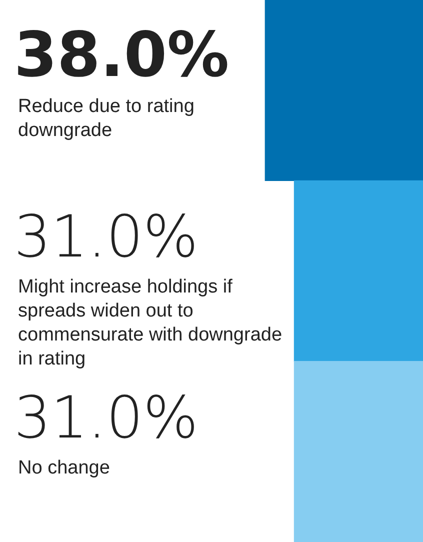 The image size is (423, 542). I want to click on y-tick-label: No change, so click(64, 467).